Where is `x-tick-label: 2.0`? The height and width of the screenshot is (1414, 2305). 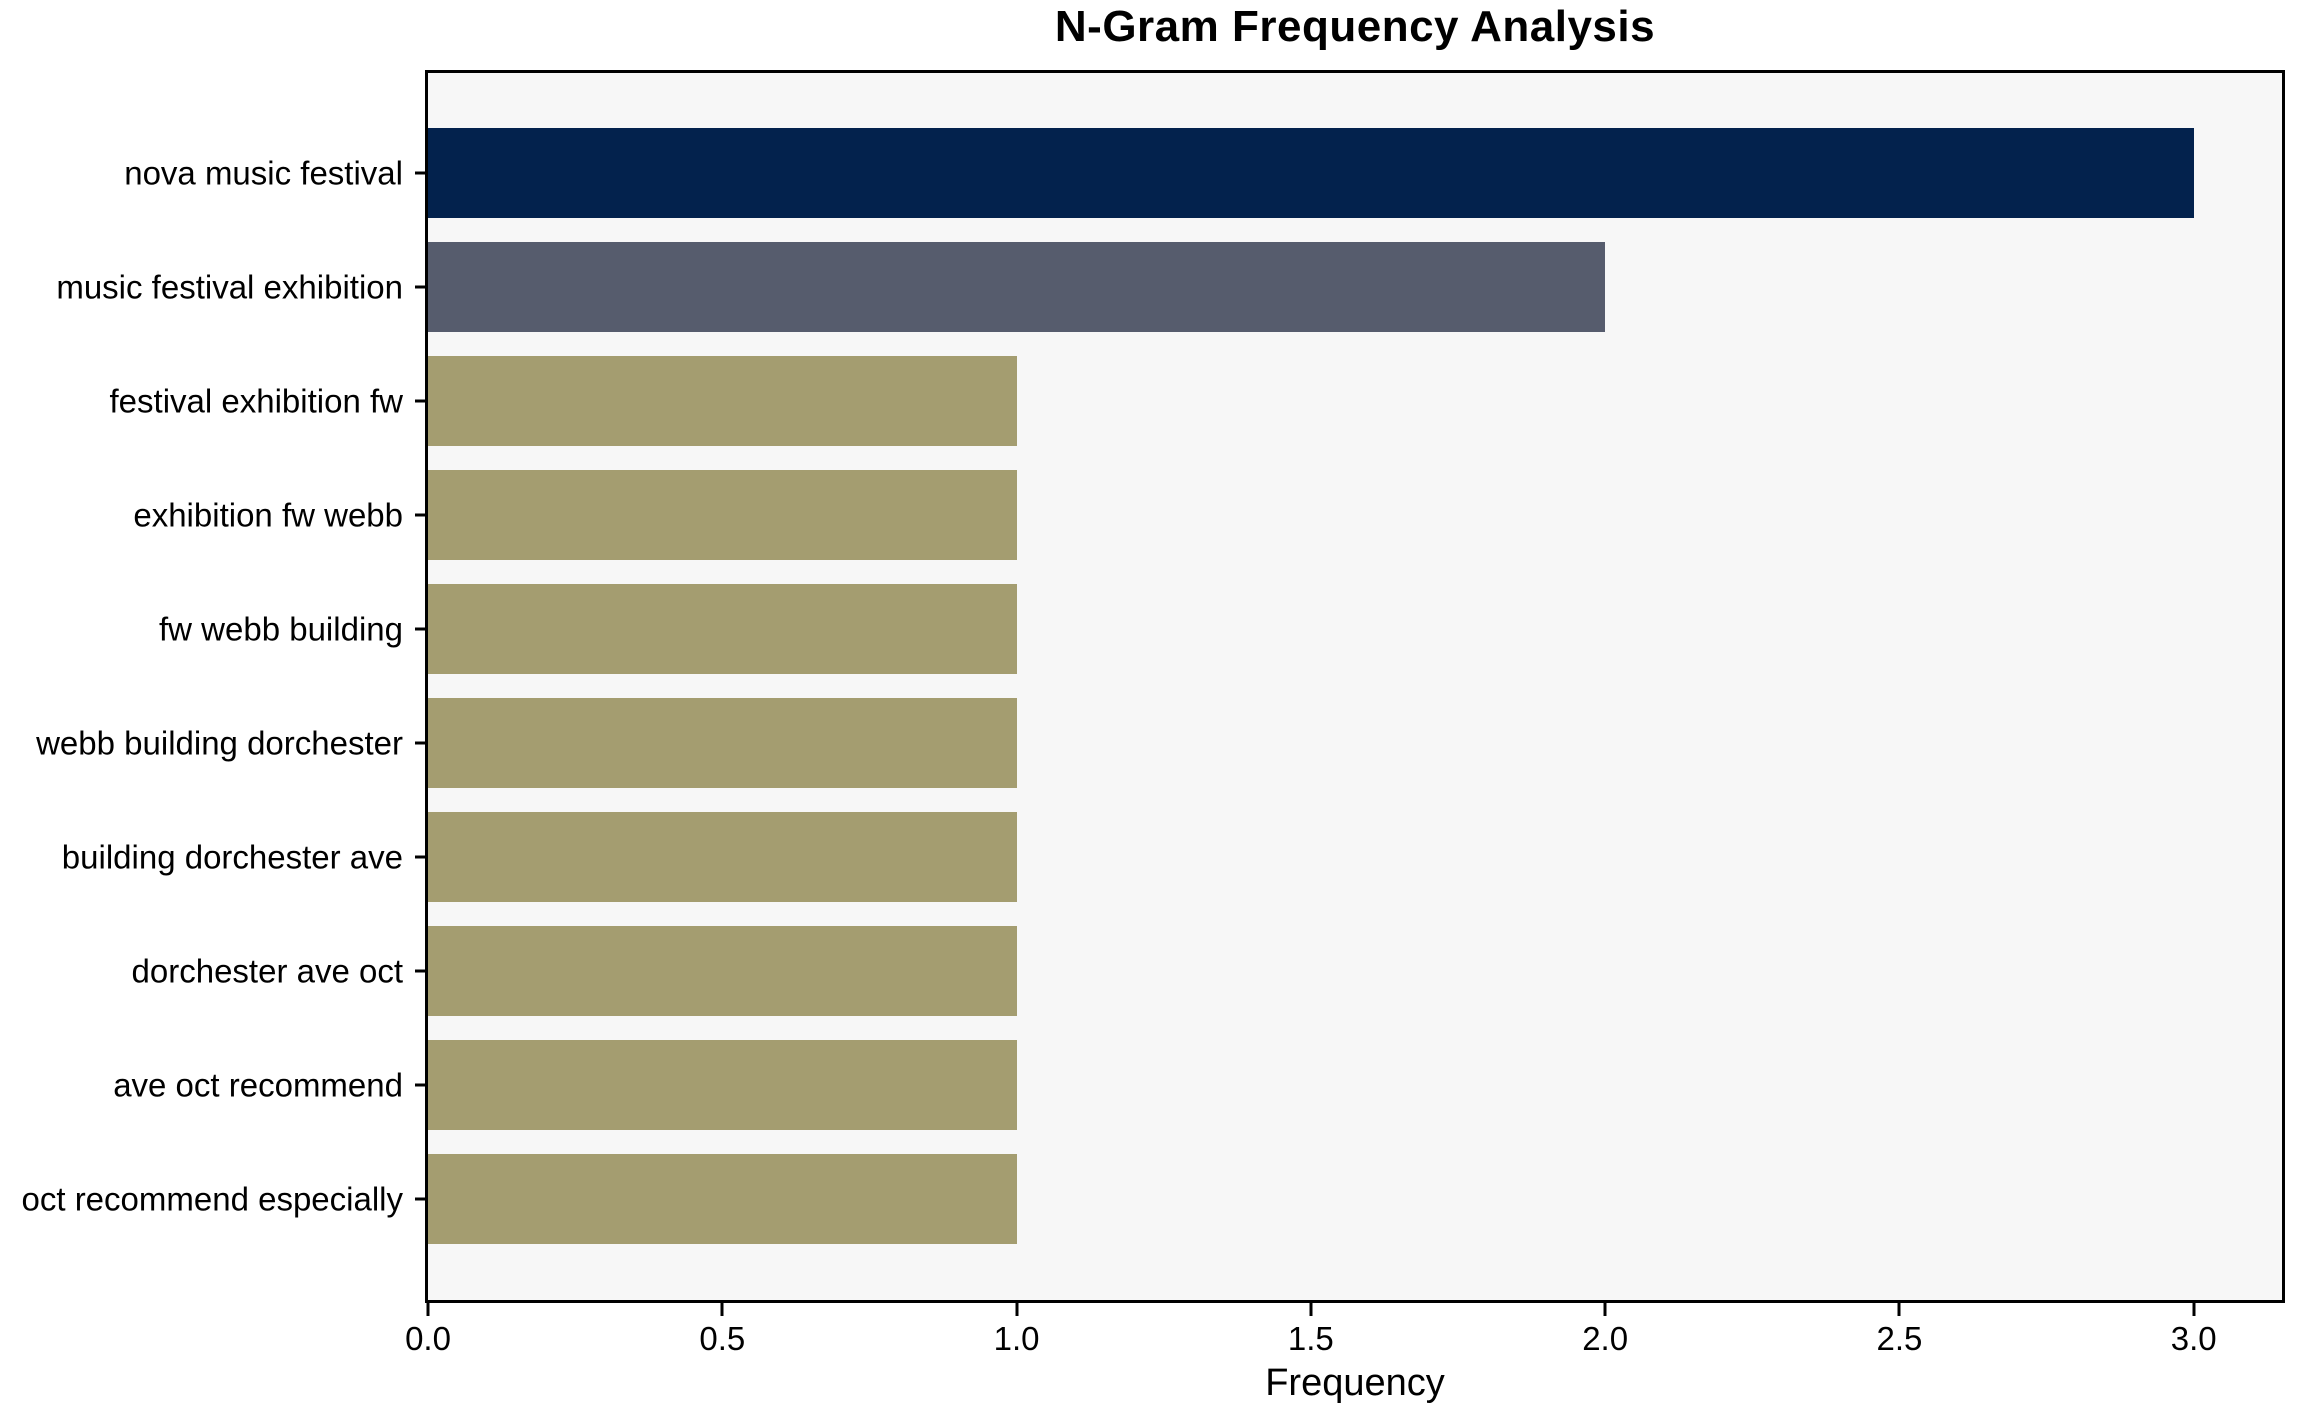
x-tick-label: 2.0 is located at coordinates (1605, 1338).